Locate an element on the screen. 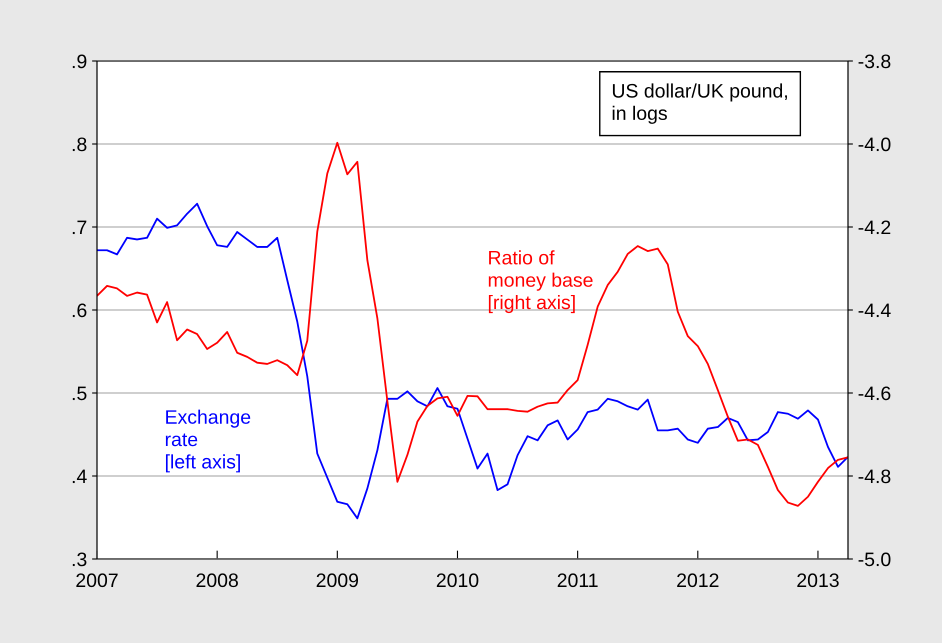 Image resolution: width=942 pixels, height=643 pixels. y2-tick-label: -3.8 is located at coordinates (874, 61).